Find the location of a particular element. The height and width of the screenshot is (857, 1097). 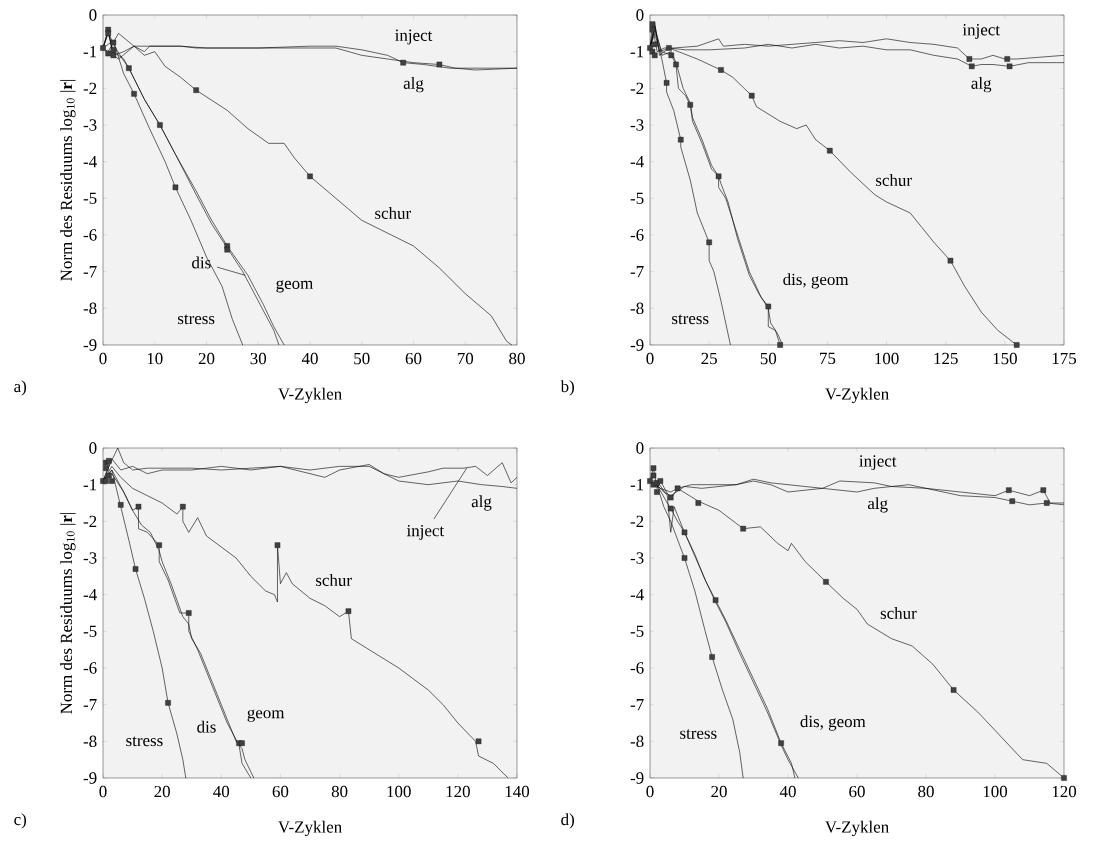

series-label: geom is located at coordinates (295, 286).